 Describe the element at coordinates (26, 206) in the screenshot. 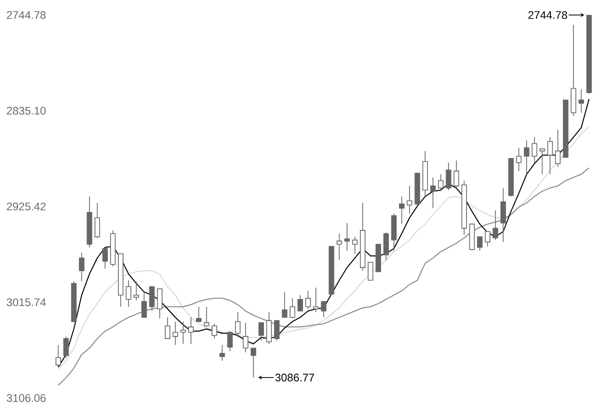

I see `y-tick-label: 2925.42` at that location.